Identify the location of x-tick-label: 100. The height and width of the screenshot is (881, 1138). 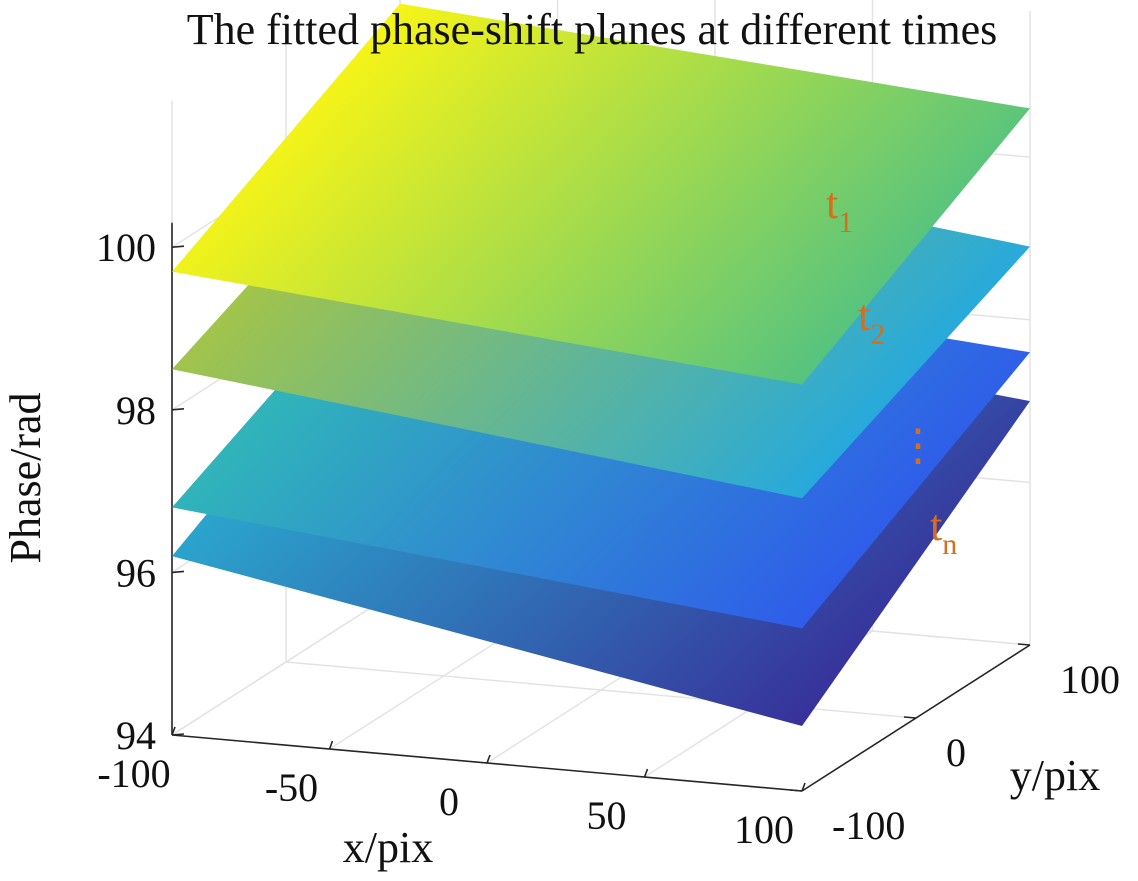
(764, 829).